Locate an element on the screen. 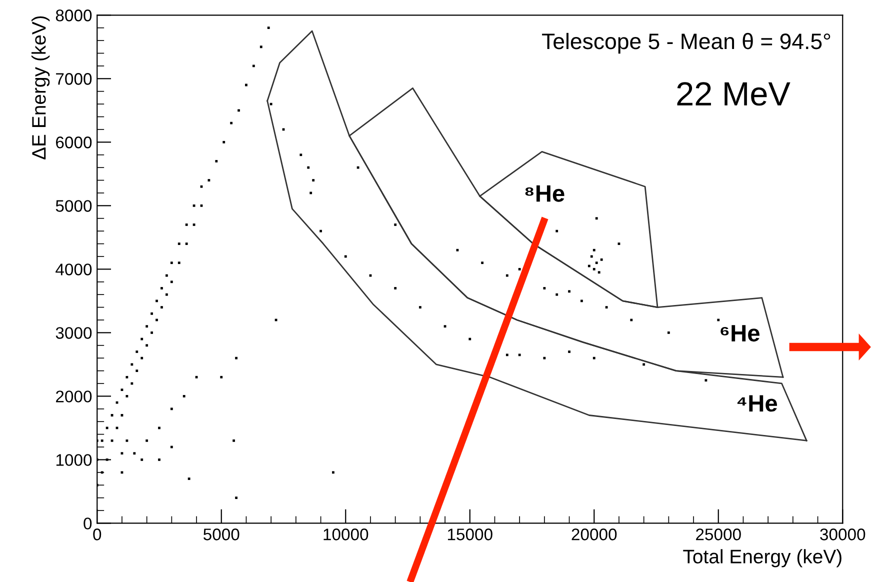 The height and width of the screenshot is (582, 875). y-tick-label: 6000 is located at coordinates (74, 142).